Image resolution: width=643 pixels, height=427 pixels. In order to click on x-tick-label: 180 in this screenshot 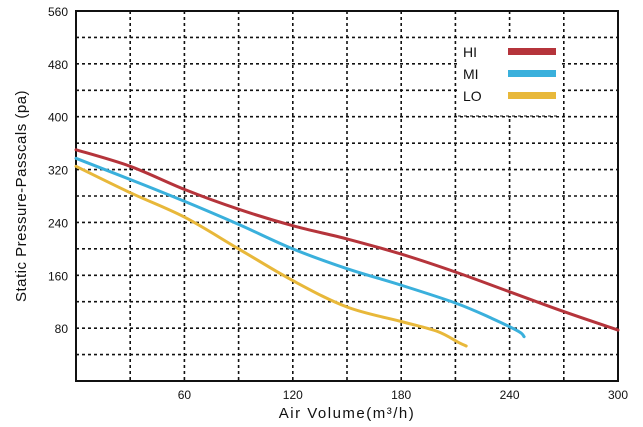, I will do `click(401, 395)`.